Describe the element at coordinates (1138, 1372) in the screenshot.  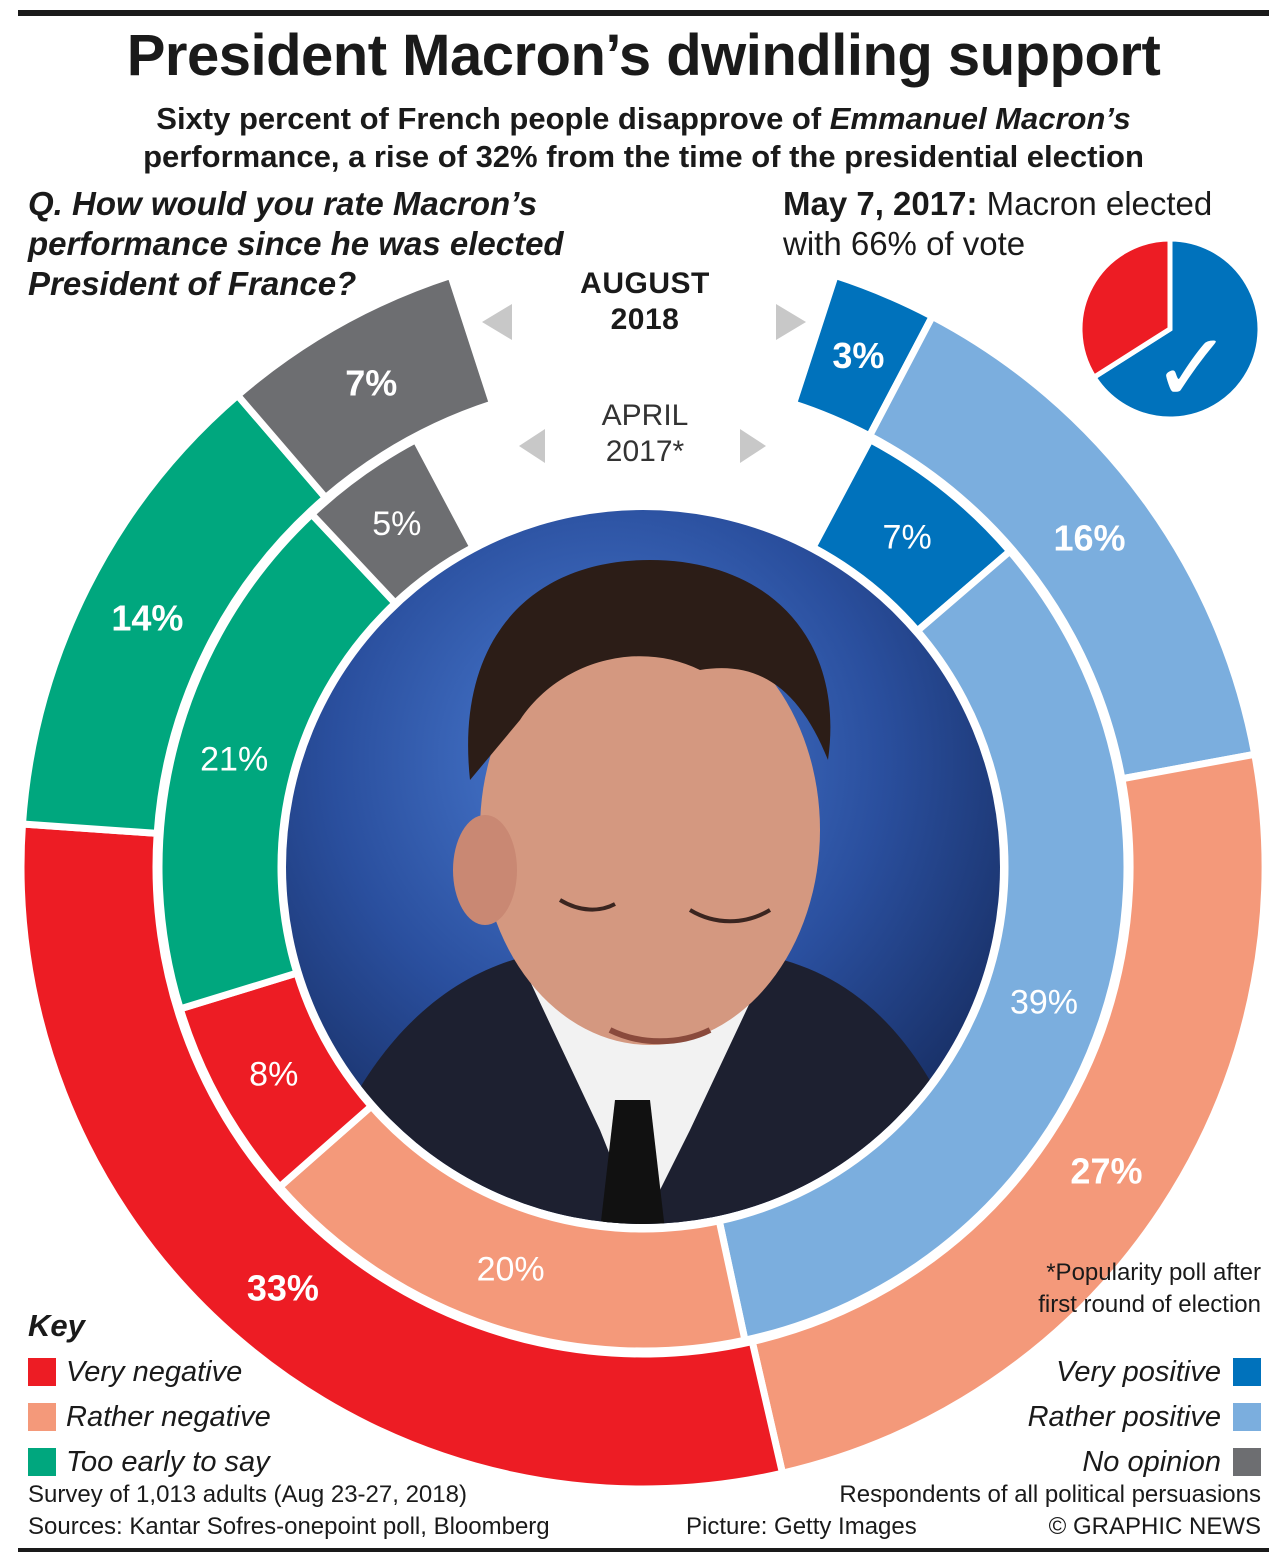
I see `key-very-positive: Very positive` at that location.